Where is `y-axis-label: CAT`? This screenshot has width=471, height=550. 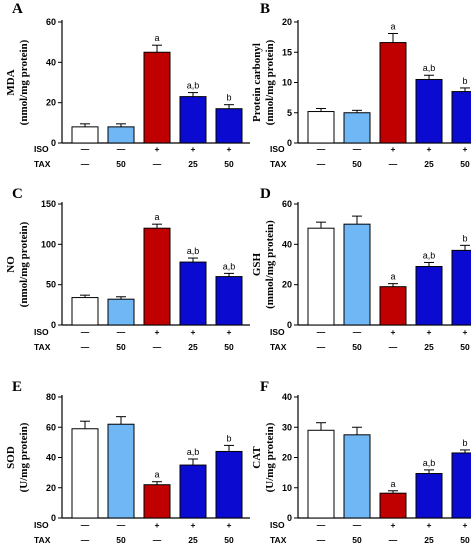
y-axis-label: CAT is located at coordinates (257, 457).